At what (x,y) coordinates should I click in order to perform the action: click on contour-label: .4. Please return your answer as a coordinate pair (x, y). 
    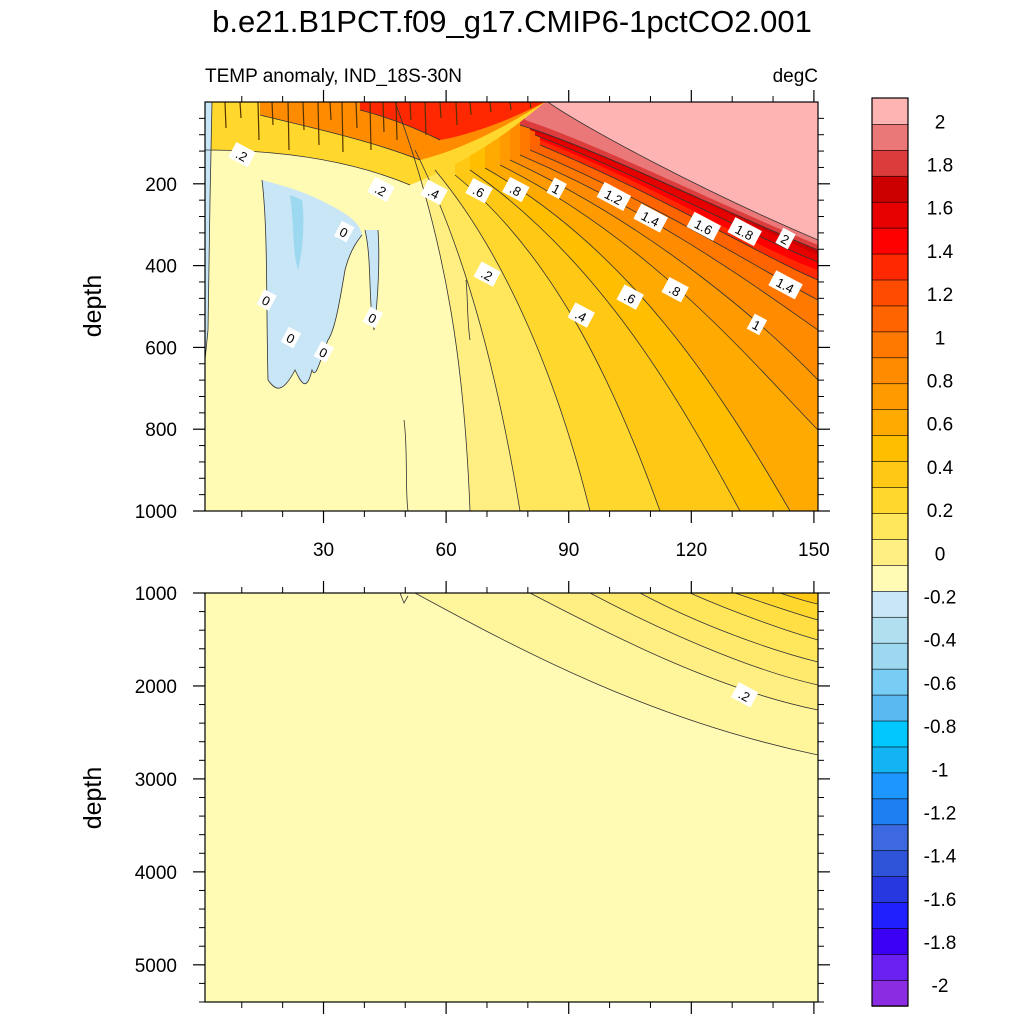
    Looking at the image, I should click on (434, 192).